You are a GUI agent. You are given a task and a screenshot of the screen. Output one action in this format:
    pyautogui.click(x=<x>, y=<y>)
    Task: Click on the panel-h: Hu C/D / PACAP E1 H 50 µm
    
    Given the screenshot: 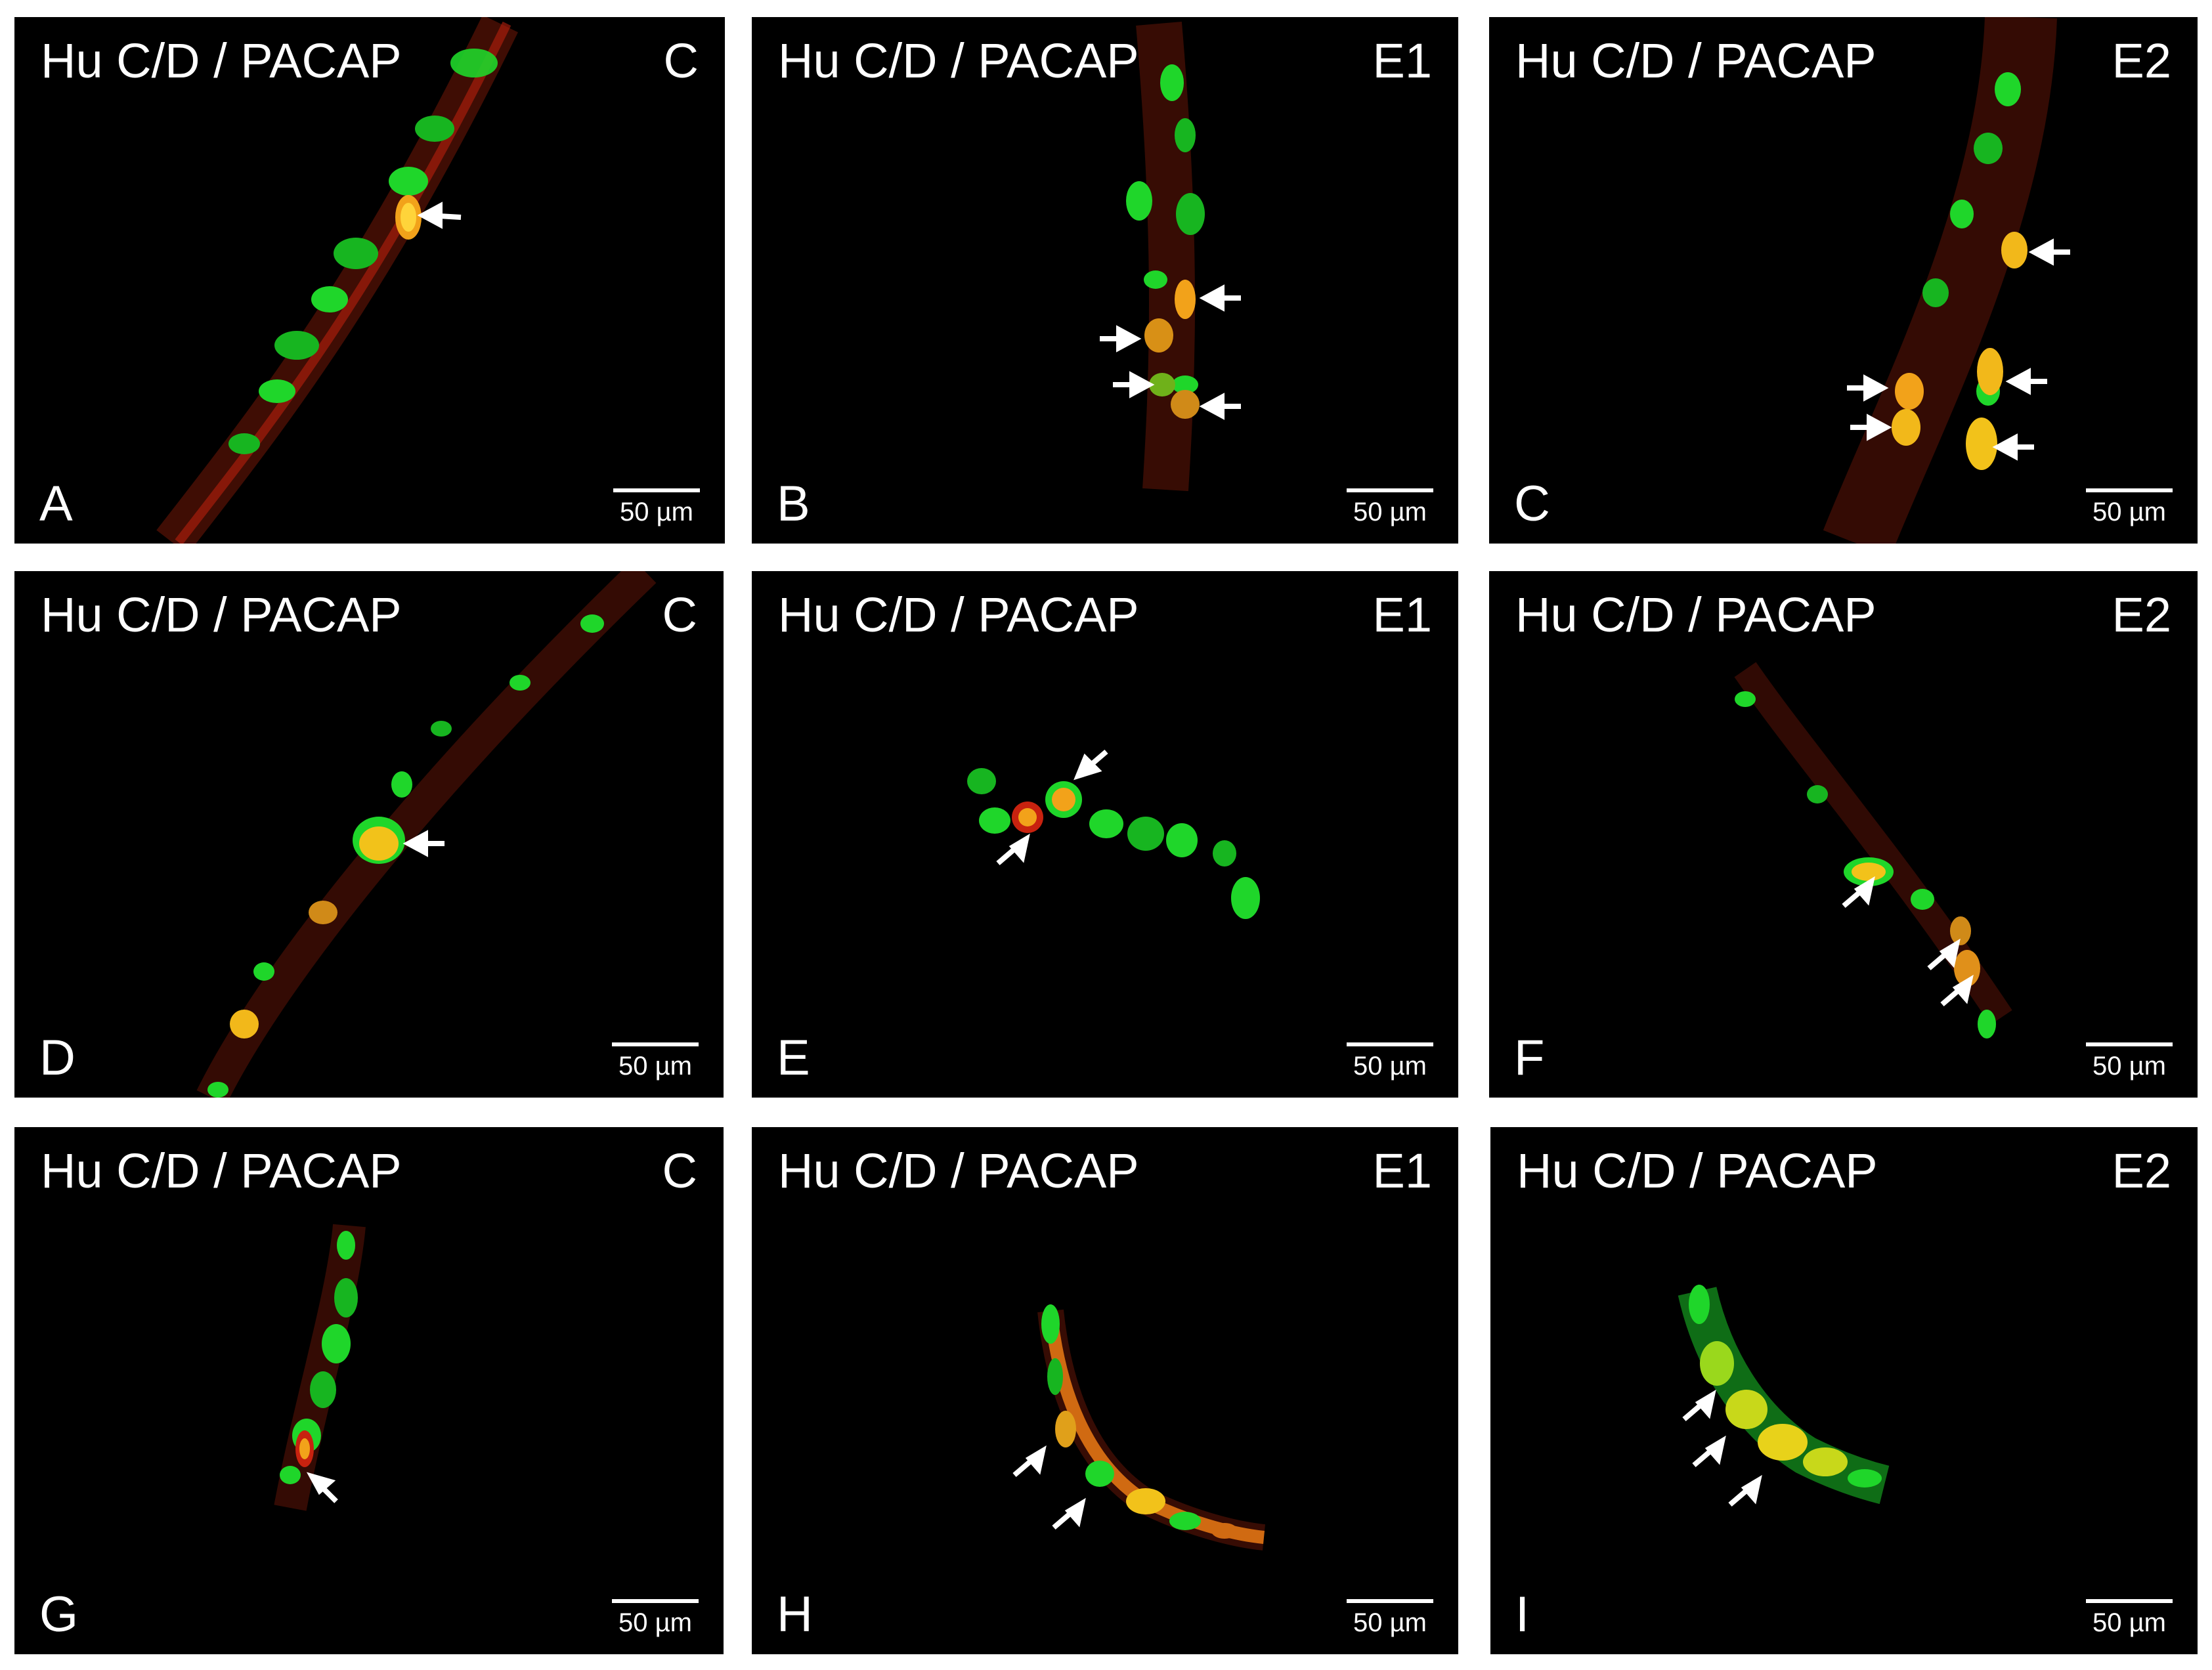 What is the action you would take?
    pyautogui.click(x=1105, y=1390)
    